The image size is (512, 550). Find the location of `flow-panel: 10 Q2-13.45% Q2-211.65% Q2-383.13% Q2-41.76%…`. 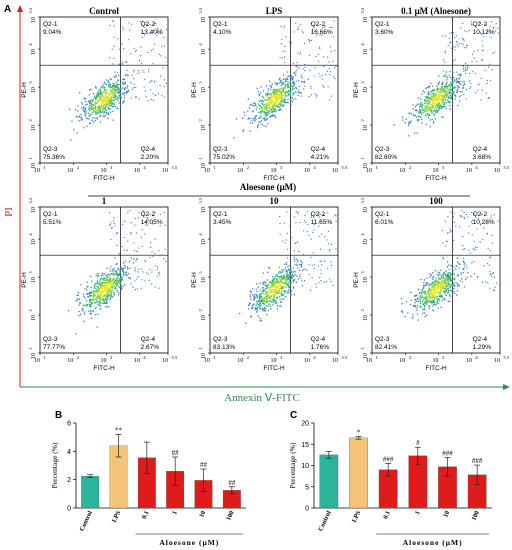

flow-panel: 10 Q2-13.45% Q2-211.65% Q2-383.13% Q2-41.76%… is located at coordinates (269, 284).